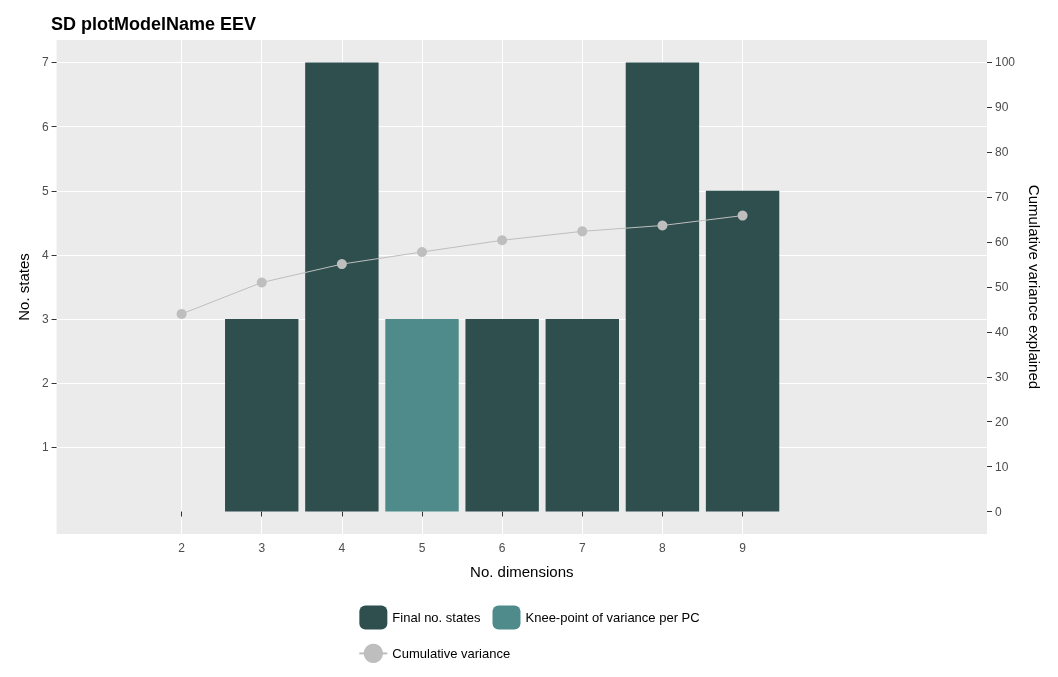 This screenshot has width=1058, height=677. What do you see at coordinates (45, 447) in the screenshot?
I see `y-tick-label: 1` at bounding box center [45, 447].